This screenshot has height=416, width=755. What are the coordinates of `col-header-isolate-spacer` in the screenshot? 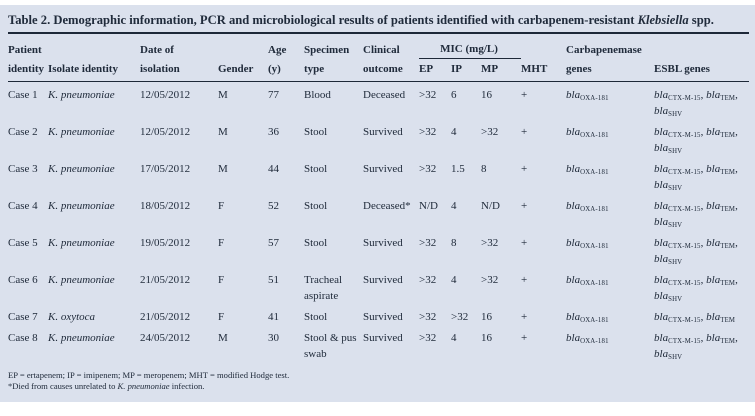 It's located at (94, 46).